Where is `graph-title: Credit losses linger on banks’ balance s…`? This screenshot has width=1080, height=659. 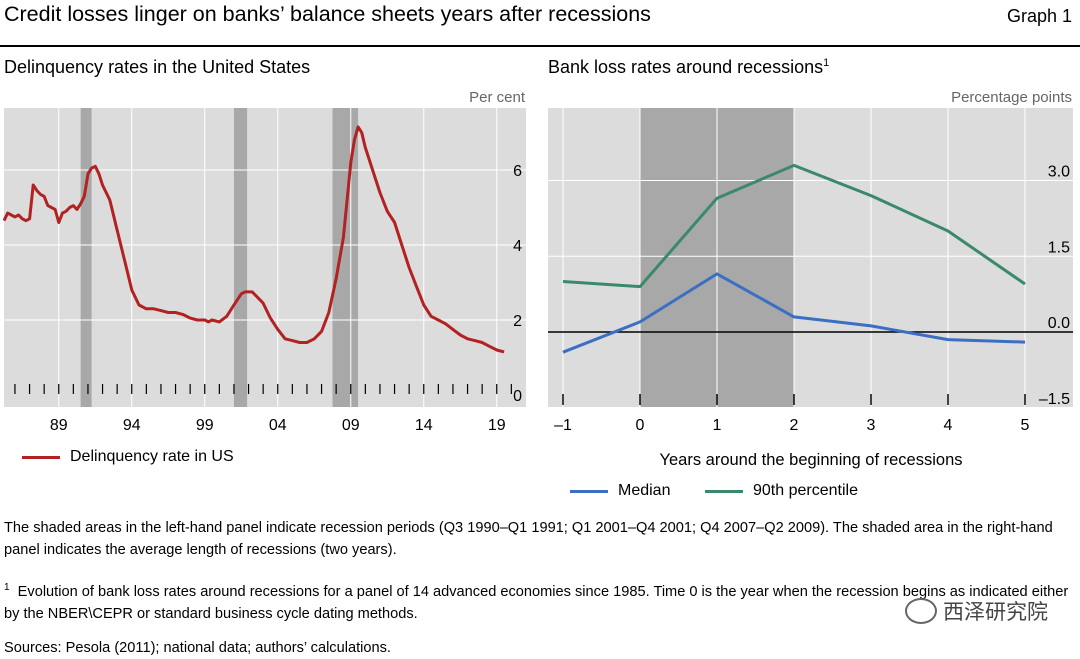
graph-title: Credit losses linger on banks’ balance s… is located at coordinates (327, 14).